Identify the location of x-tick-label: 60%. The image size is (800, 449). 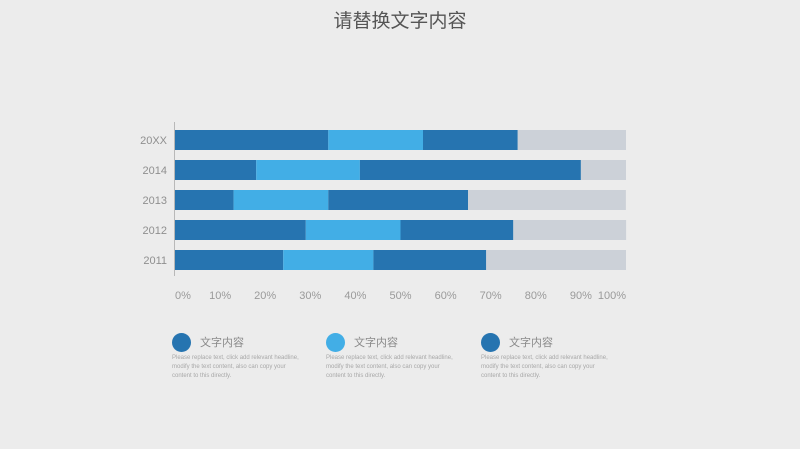
(446, 296).